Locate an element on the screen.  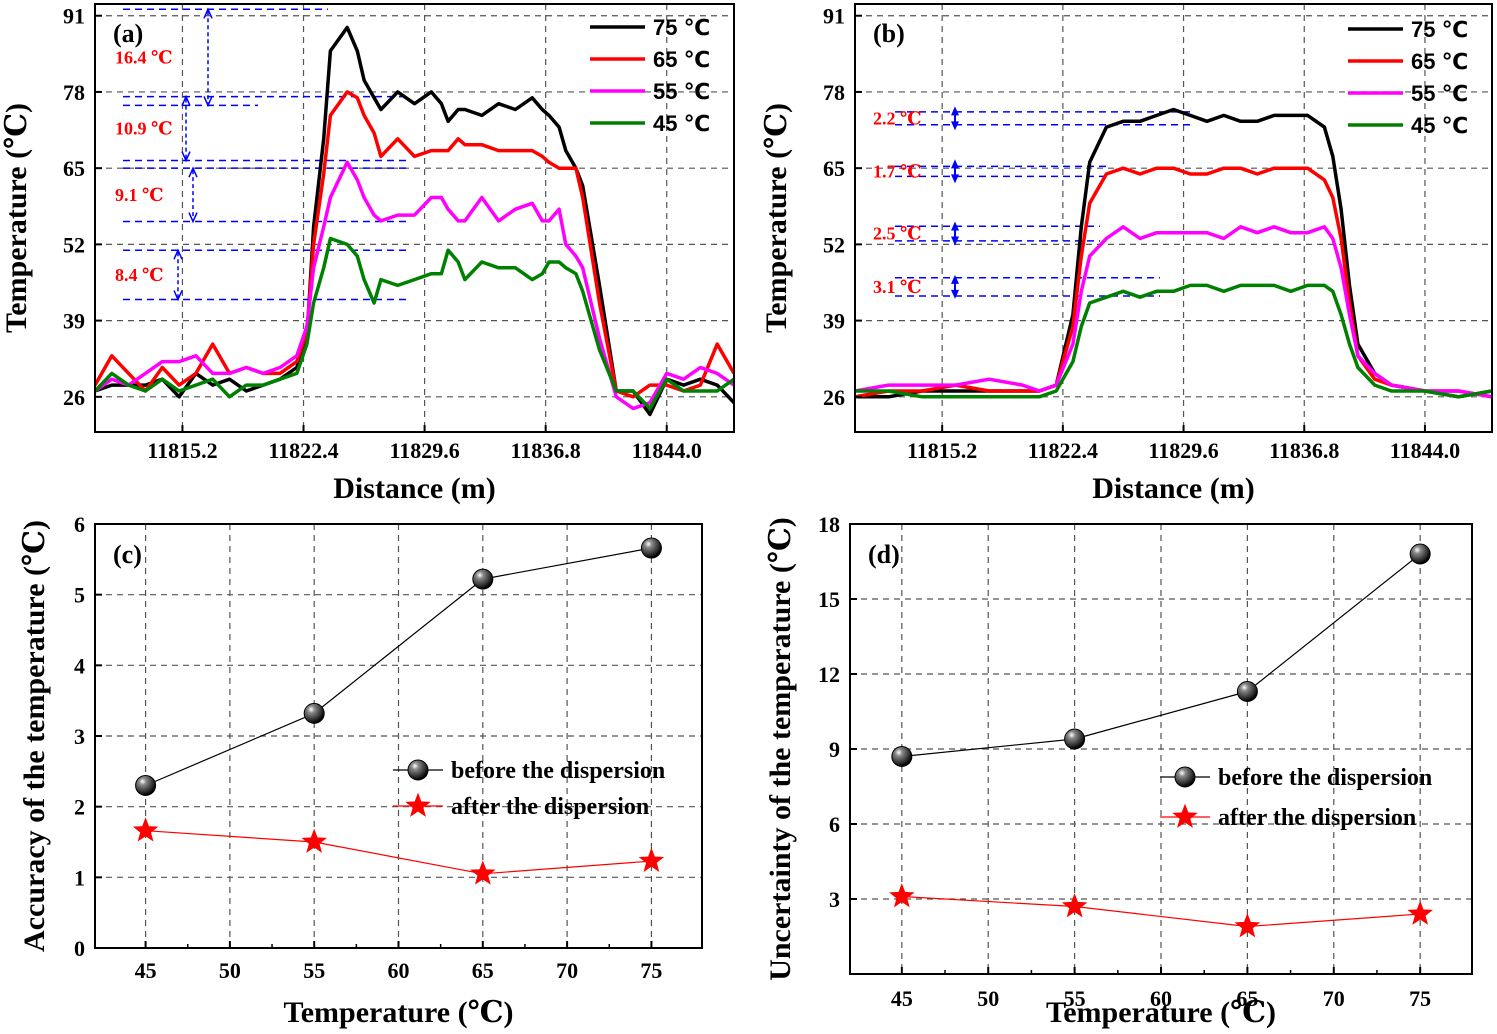
y-tick-label: 91 is located at coordinates (74, 16).